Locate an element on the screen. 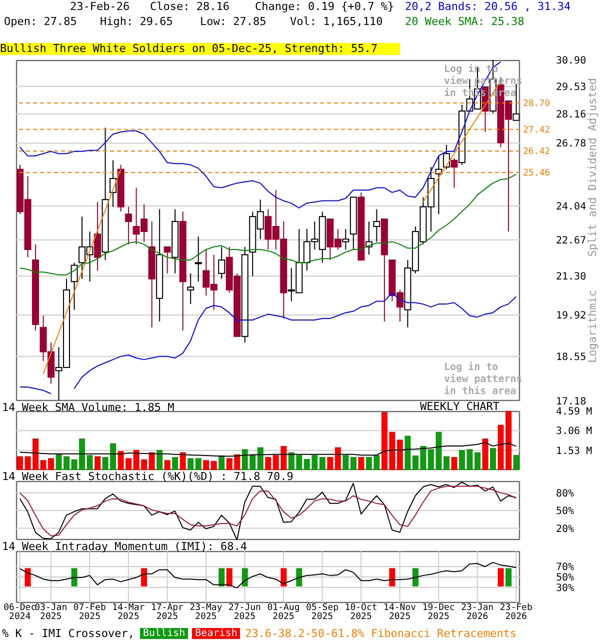 The image size is (600, 640). y-tick-label: 26.78 is located at coordinates (571, 144).